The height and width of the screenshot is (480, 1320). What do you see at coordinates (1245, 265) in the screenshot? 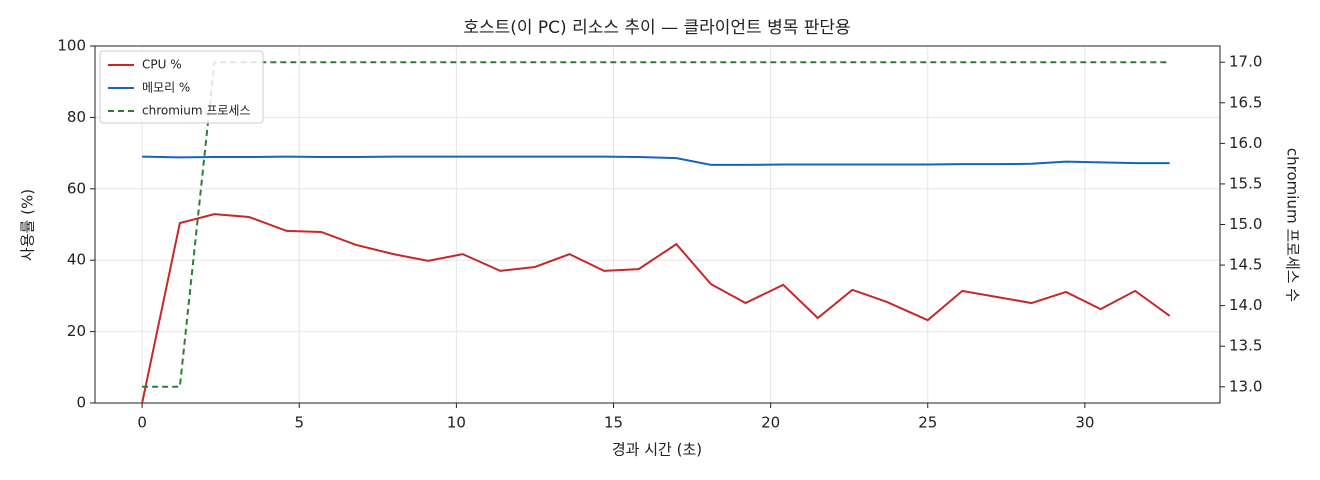
I see `y2-tick-label: 14.5` at bounding box center [1245, 265].